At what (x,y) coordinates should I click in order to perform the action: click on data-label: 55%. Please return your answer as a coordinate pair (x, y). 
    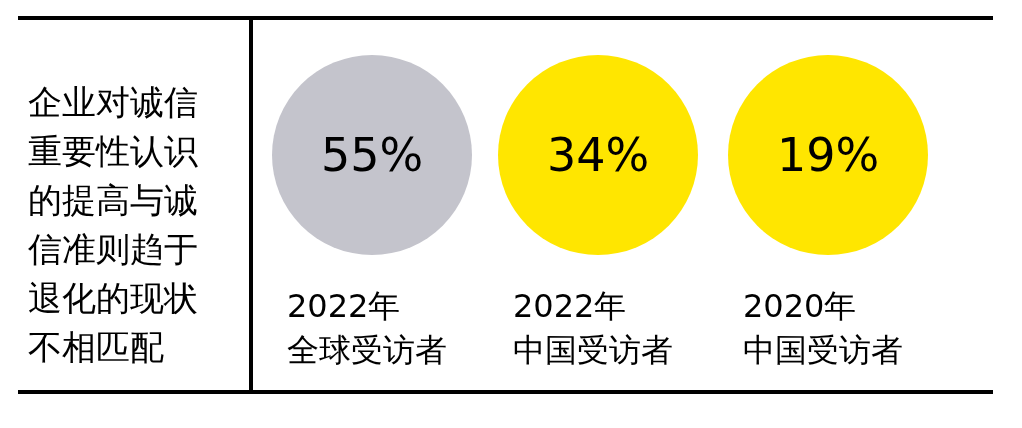
    Looking at the image, I should click on (372, 155).